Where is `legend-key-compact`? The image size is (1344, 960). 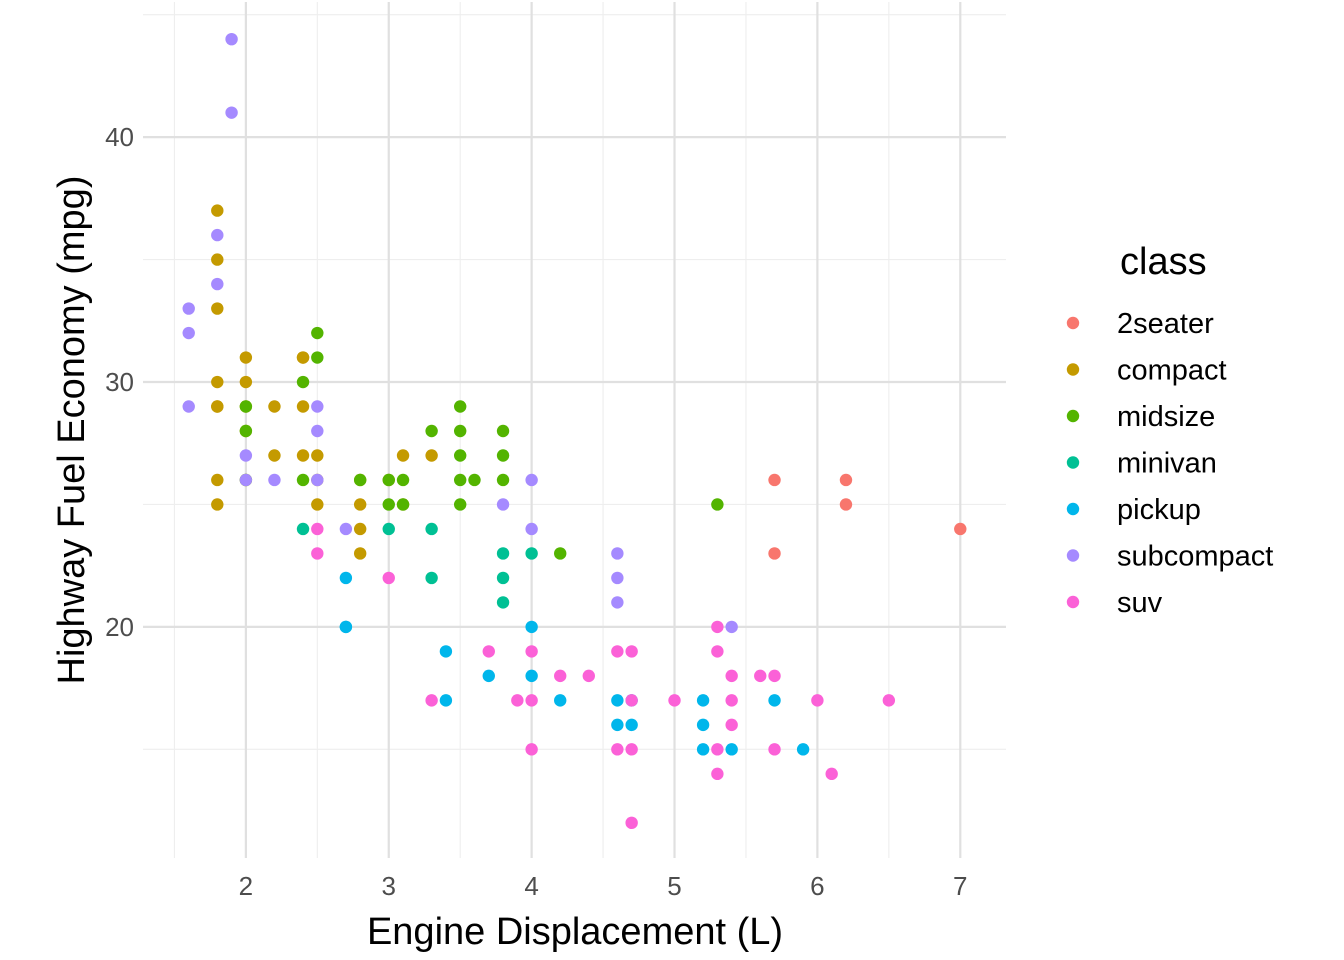 legend-key-compact is located at coordinates (1073, 369).